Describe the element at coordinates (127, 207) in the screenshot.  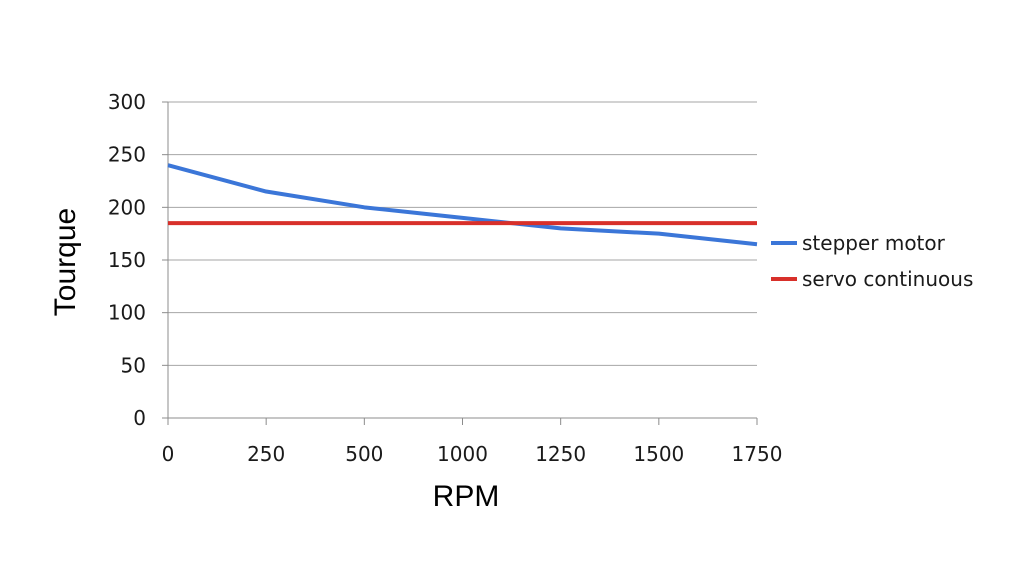
I see `y-tick-label: 200` at that location.